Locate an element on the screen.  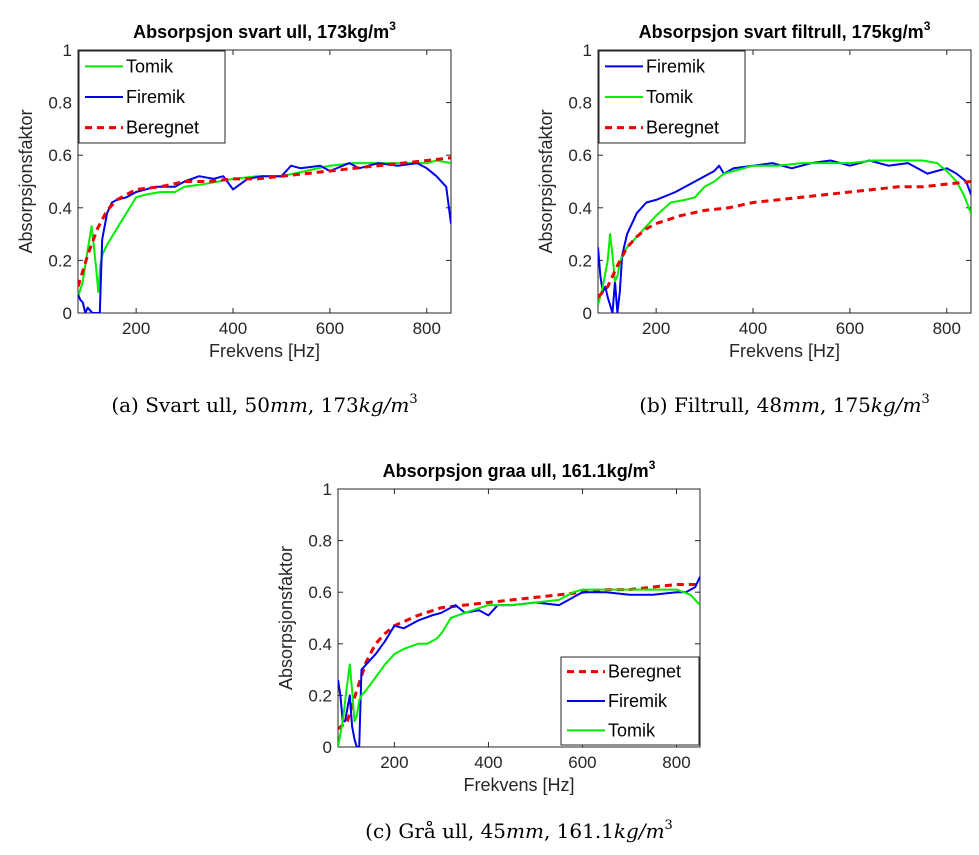
chart-1-xtick-label: 400 is located at coordinates (753, 328).